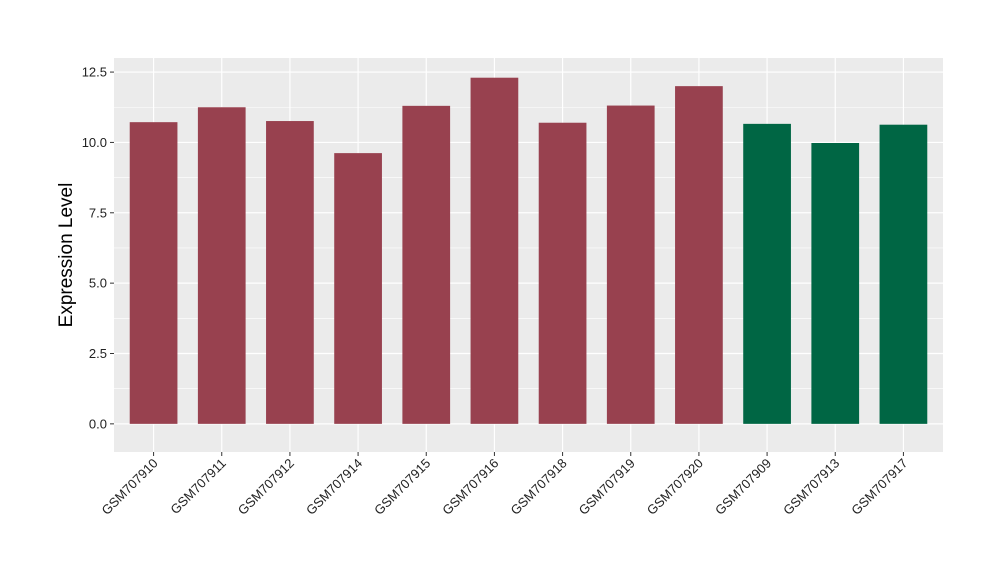 The image size is (1000, 580). What do you see at coordinates (94, 72) in the screenshot?
I see `y-tick-label: 12.5` at bounding box center [94, 72].